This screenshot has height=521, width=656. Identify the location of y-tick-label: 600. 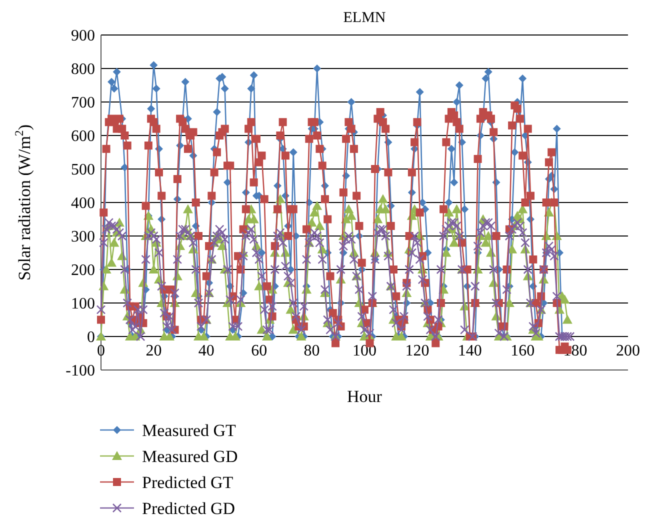
(83, 137).